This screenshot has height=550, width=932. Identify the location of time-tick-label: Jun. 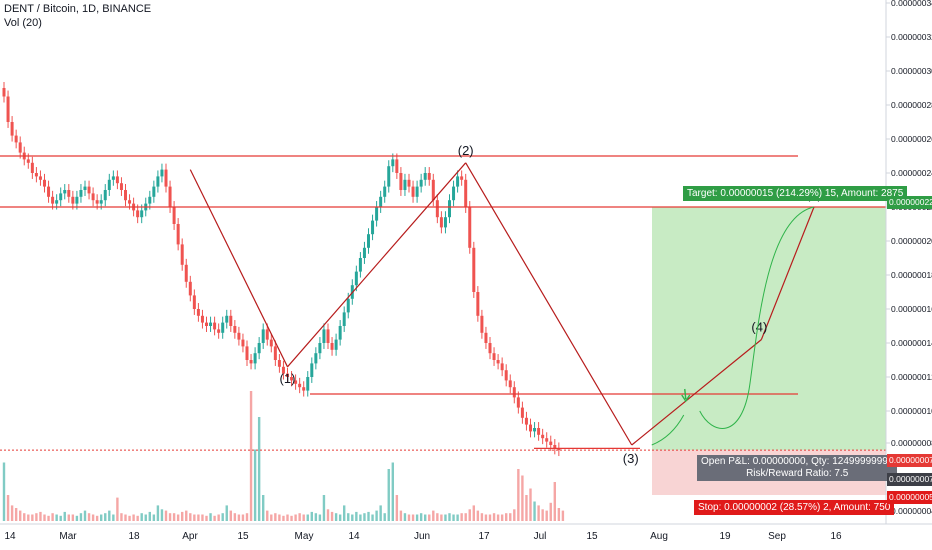
(422, 536).